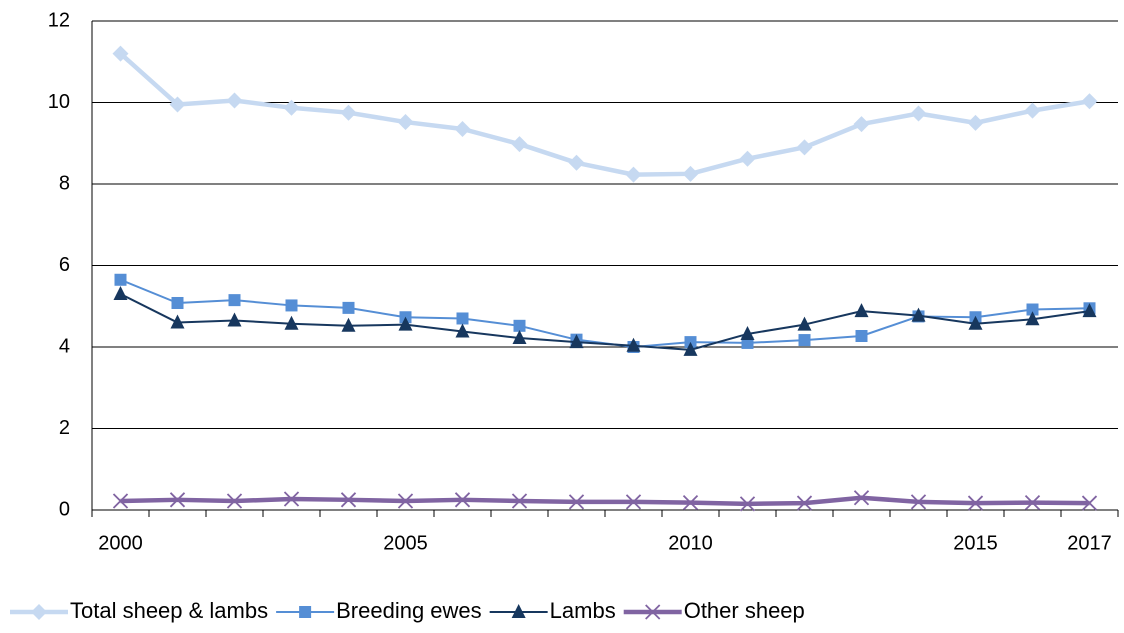  I want to click on x-tick-label: 2017, so click(1089, 543).